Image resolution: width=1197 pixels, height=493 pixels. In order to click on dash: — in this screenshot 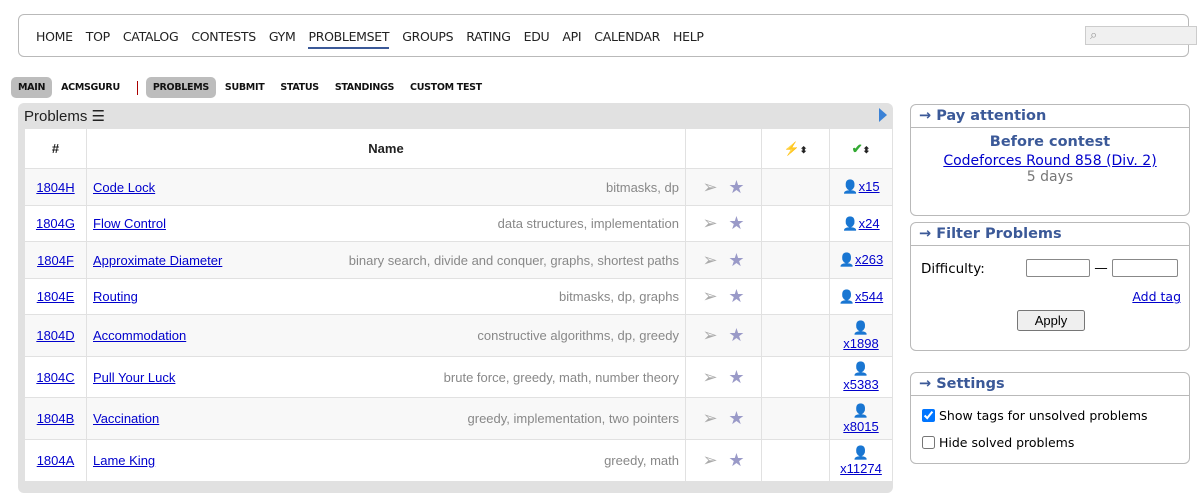, I will do `click(1101, 268)`.